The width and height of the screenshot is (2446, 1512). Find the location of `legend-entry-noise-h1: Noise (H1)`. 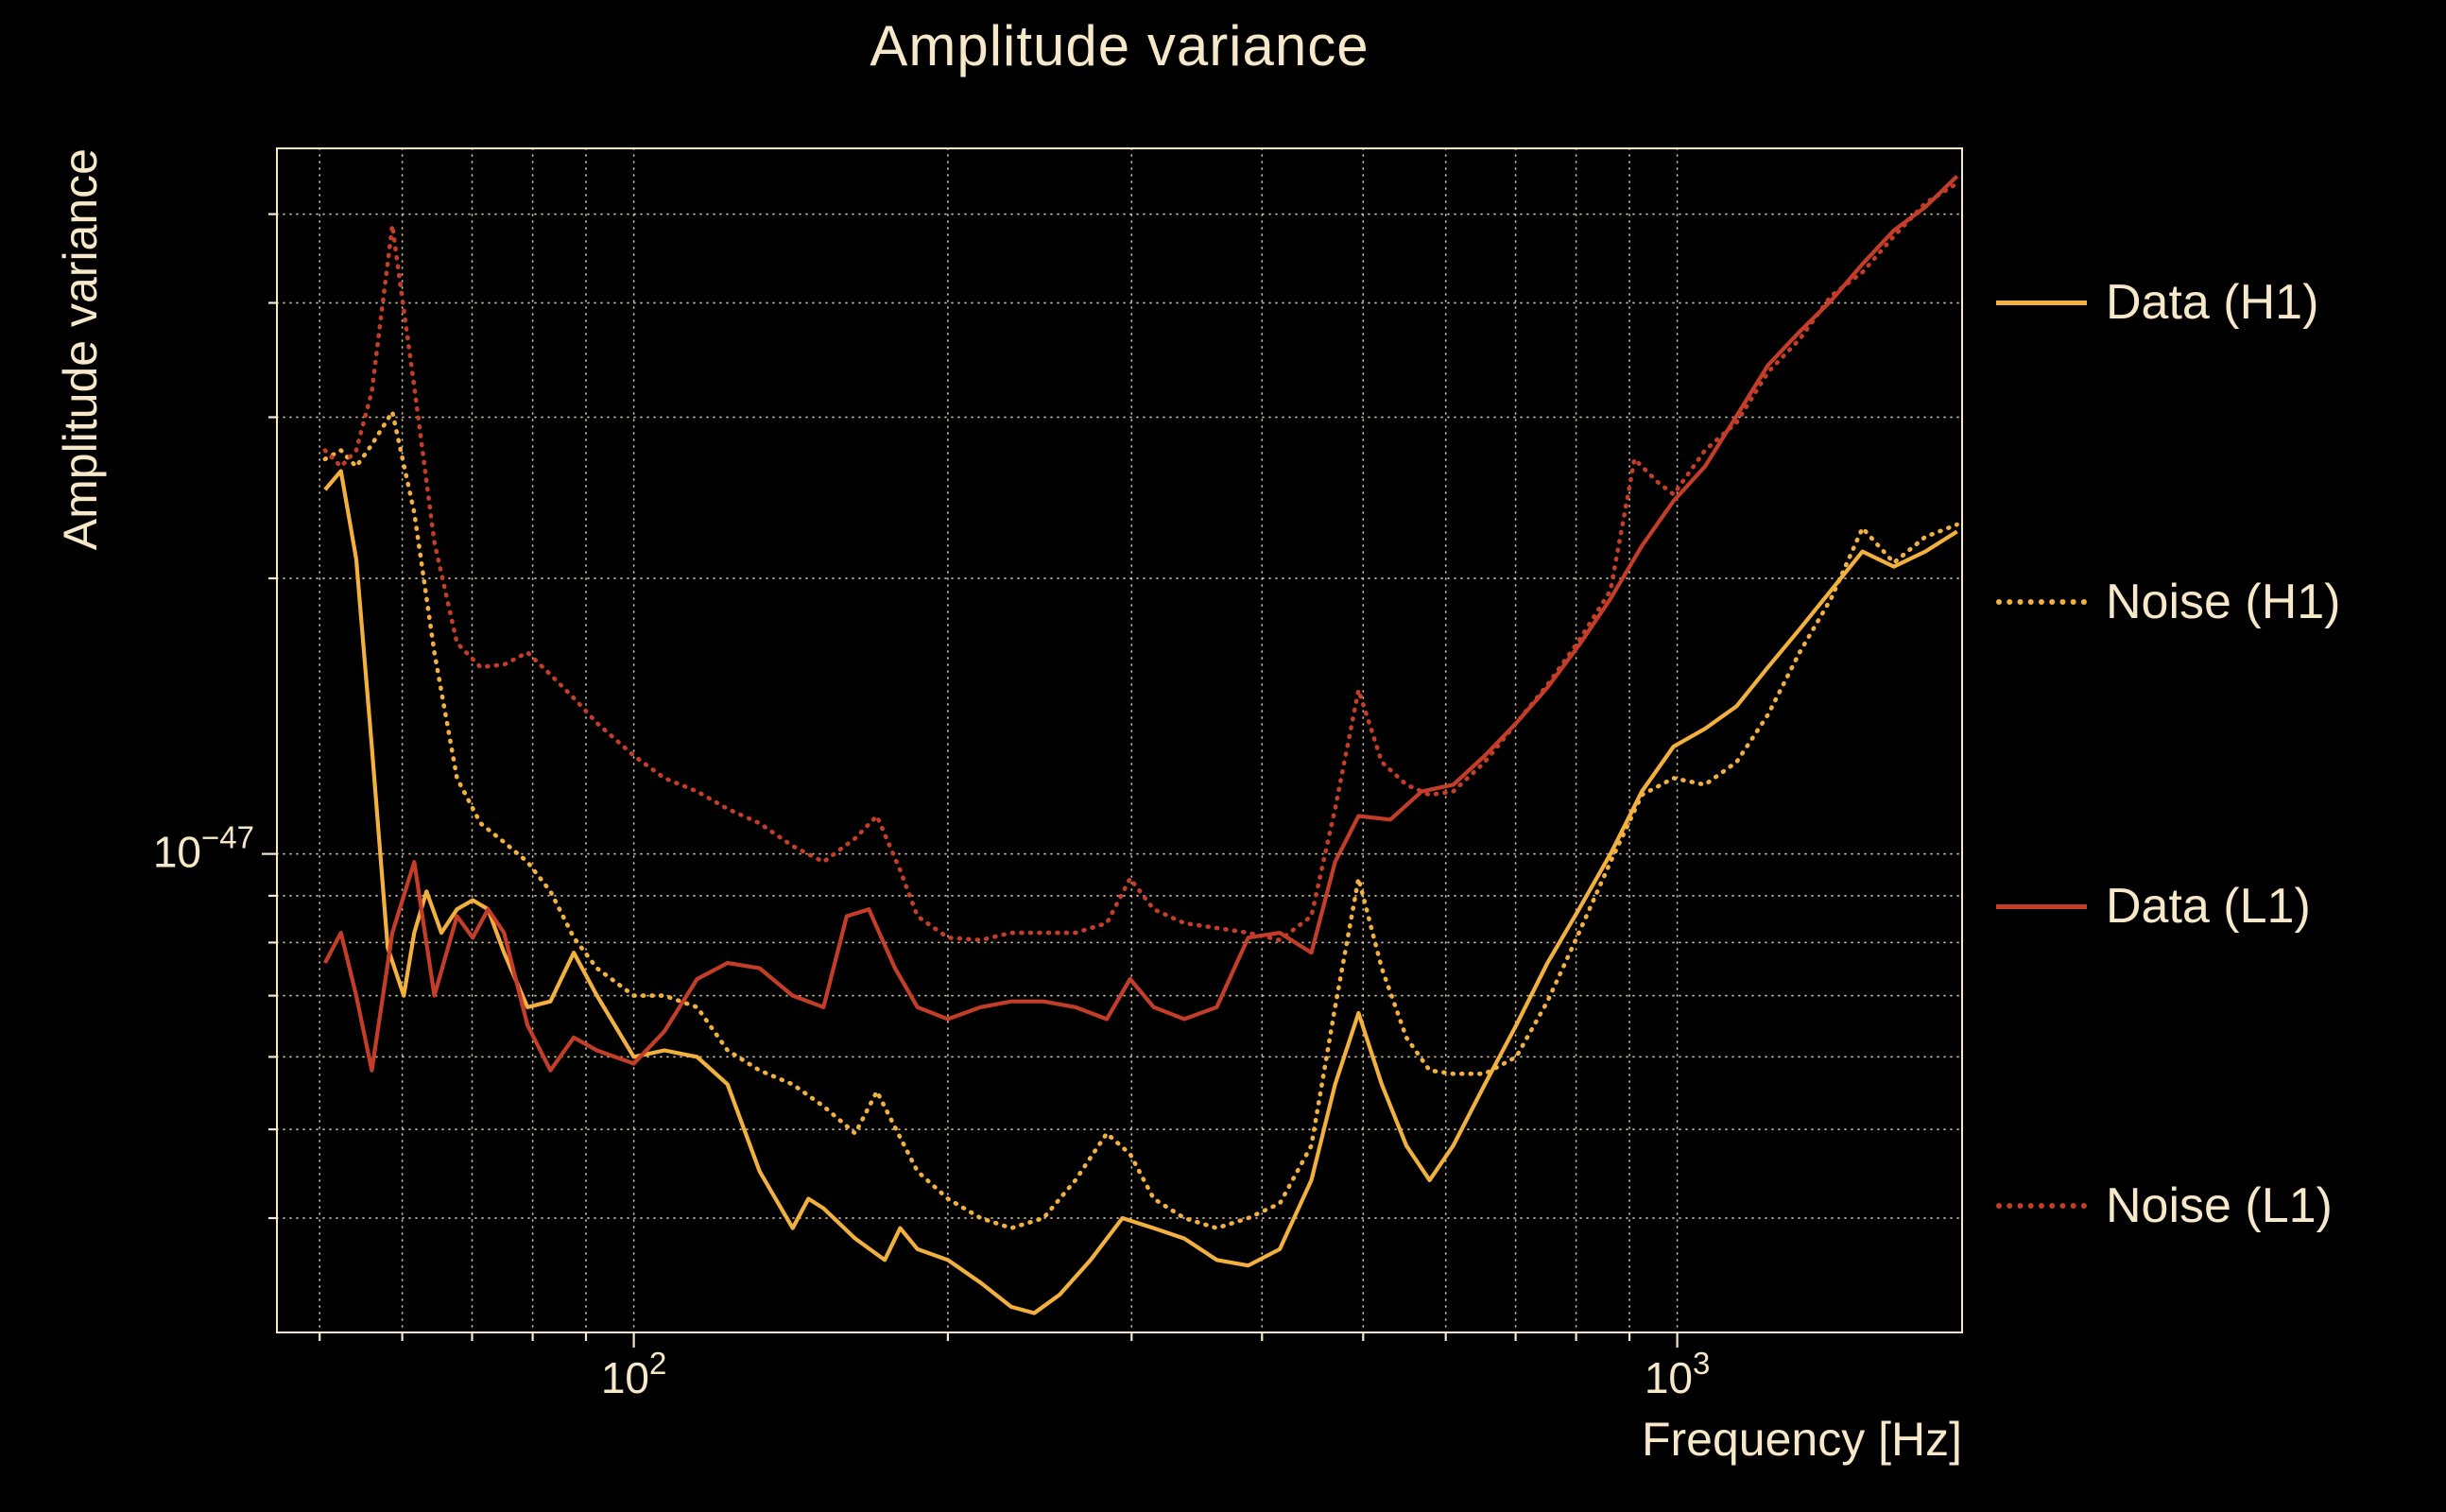

legend-entry-noise-h1: Noise (H1) is located at coordinates (2168, 602).